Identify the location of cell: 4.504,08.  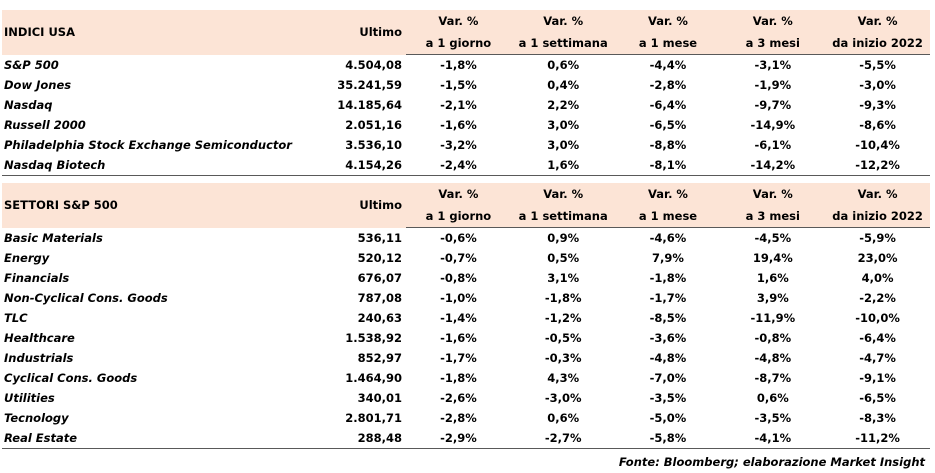
(373, 64).